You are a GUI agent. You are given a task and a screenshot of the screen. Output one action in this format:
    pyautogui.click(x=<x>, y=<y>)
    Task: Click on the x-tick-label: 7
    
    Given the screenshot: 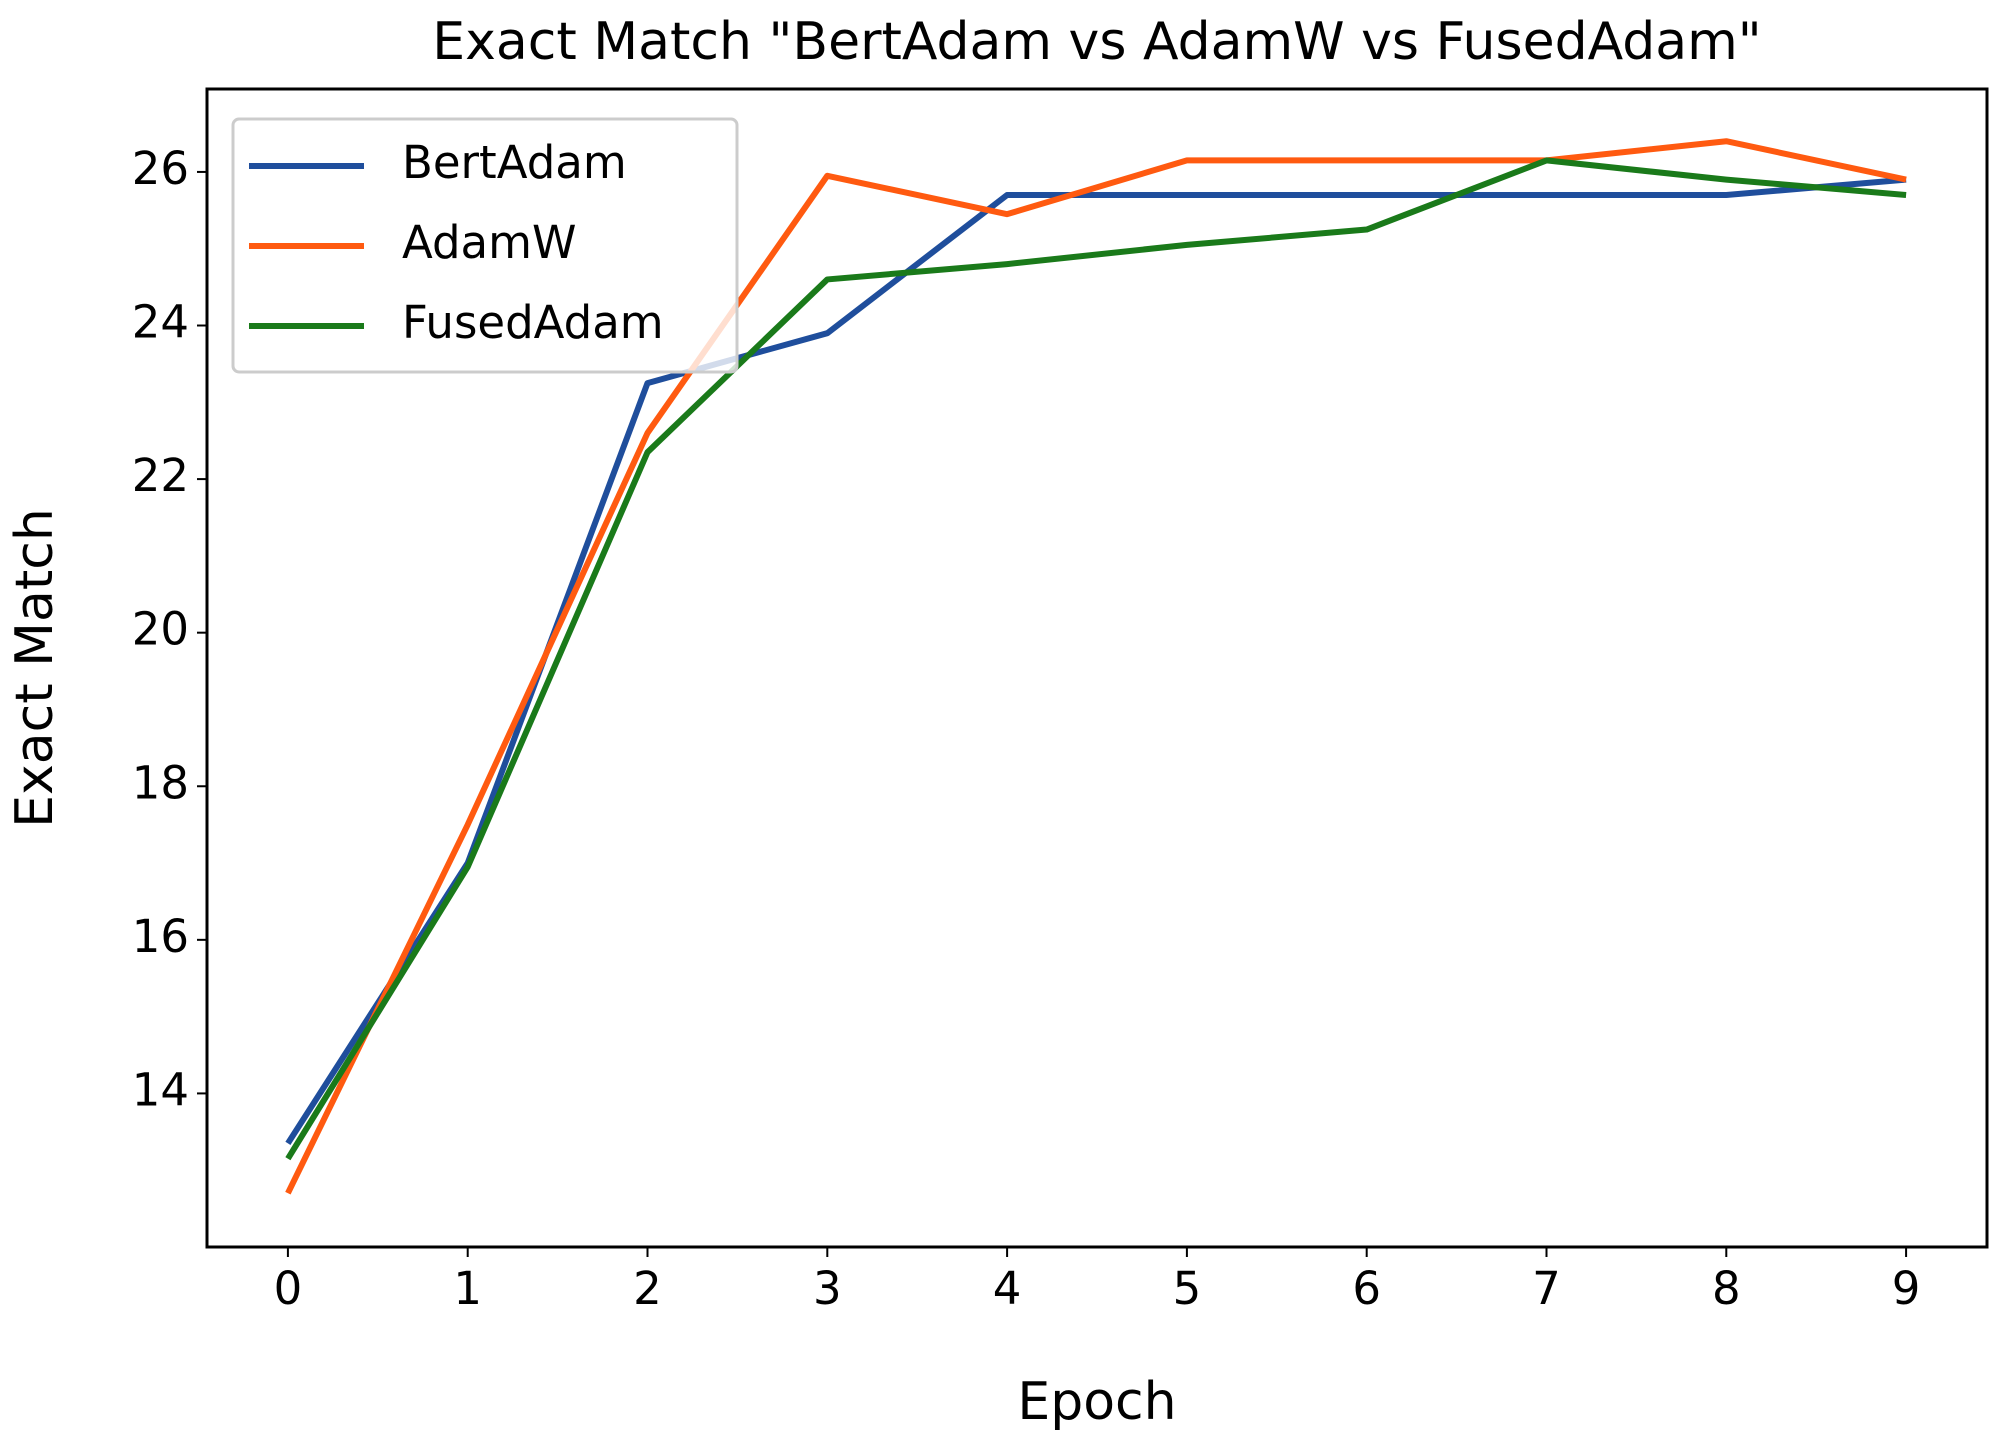 What is the action you would take?
    pyautogui.click(x=1546, y=1288)
    